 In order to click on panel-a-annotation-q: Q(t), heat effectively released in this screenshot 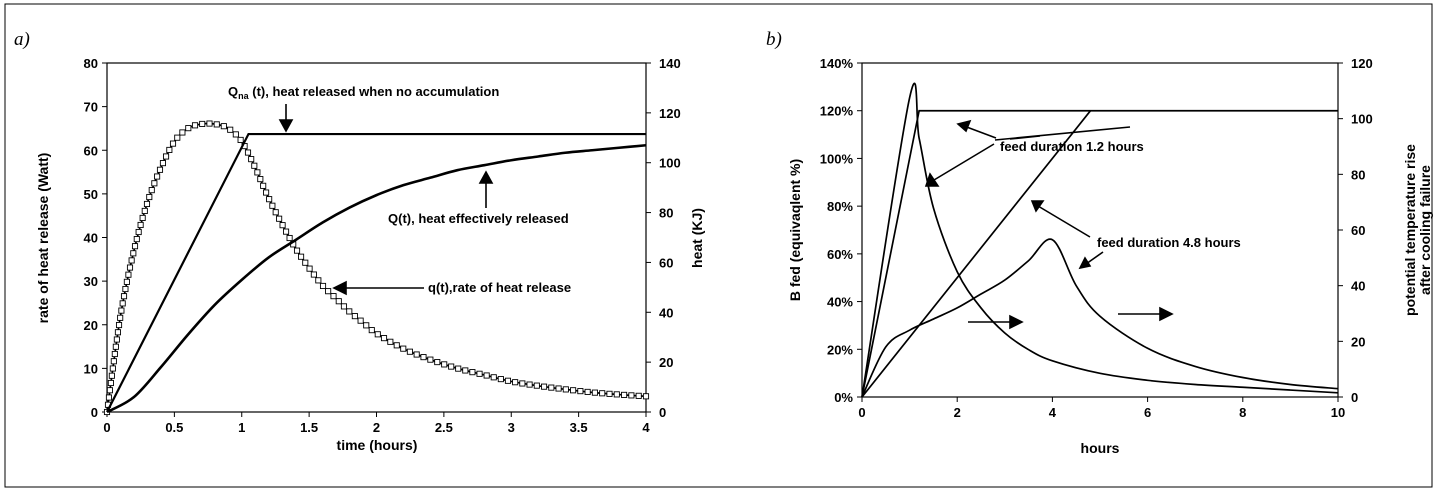, I will do `click(478, 218)`.